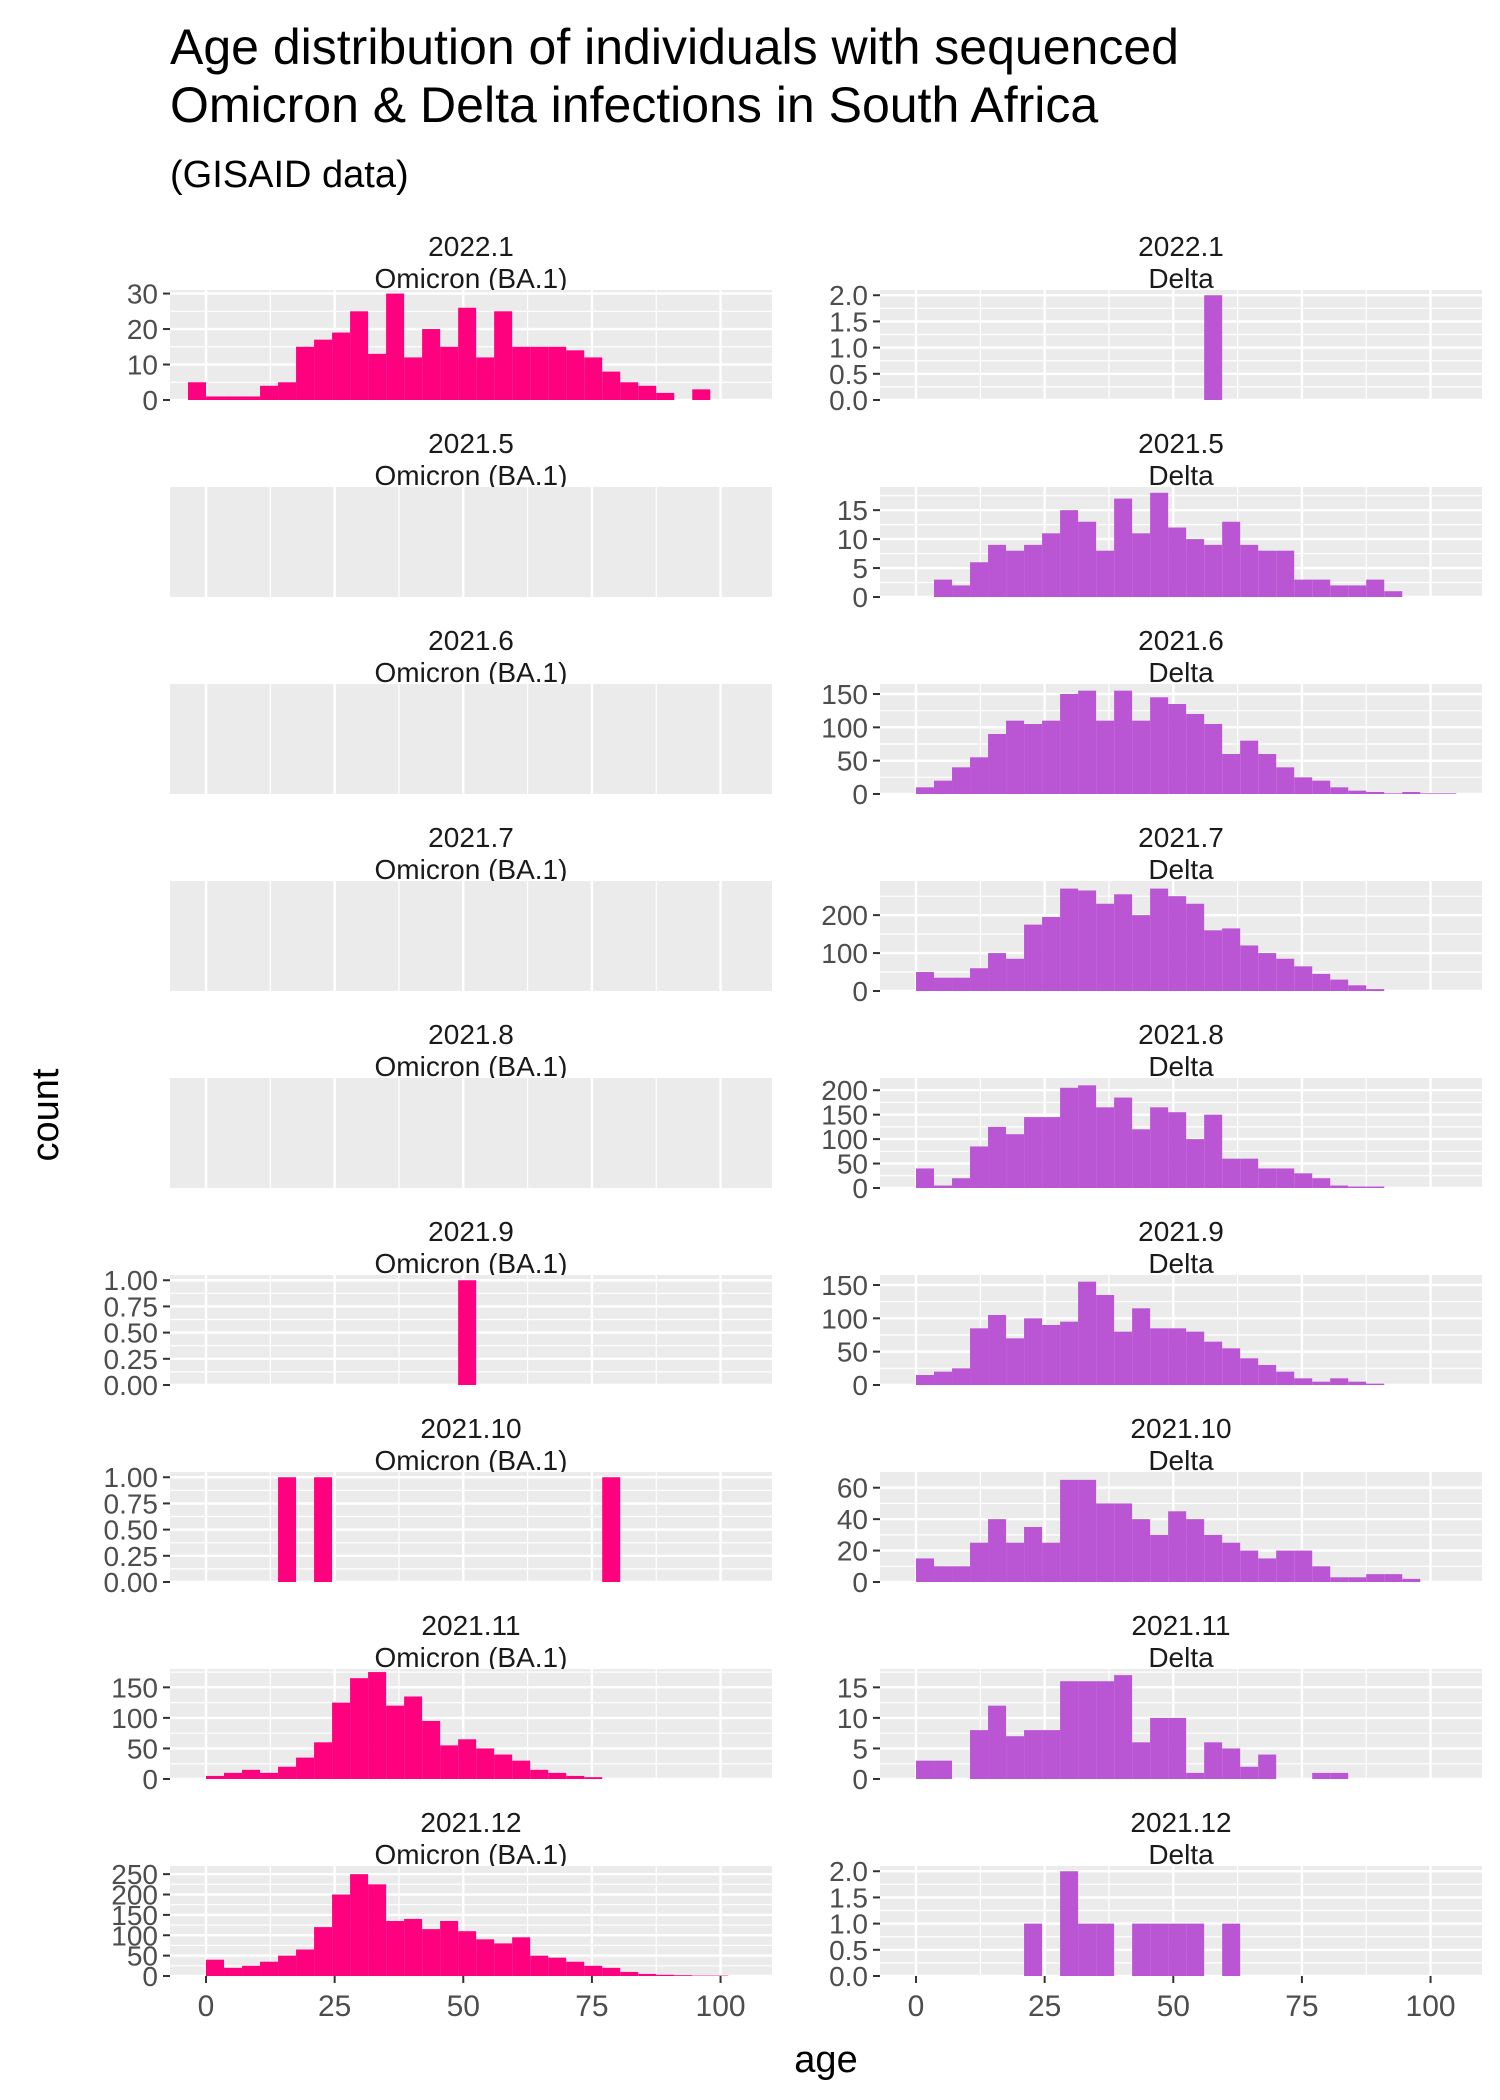 This screenshot has width=1500, height=2100. What do you see at coordinates (131, 1333) in the screenshot?
I see `y-tick-label: 0.50` at bounding box center [131, 1333].